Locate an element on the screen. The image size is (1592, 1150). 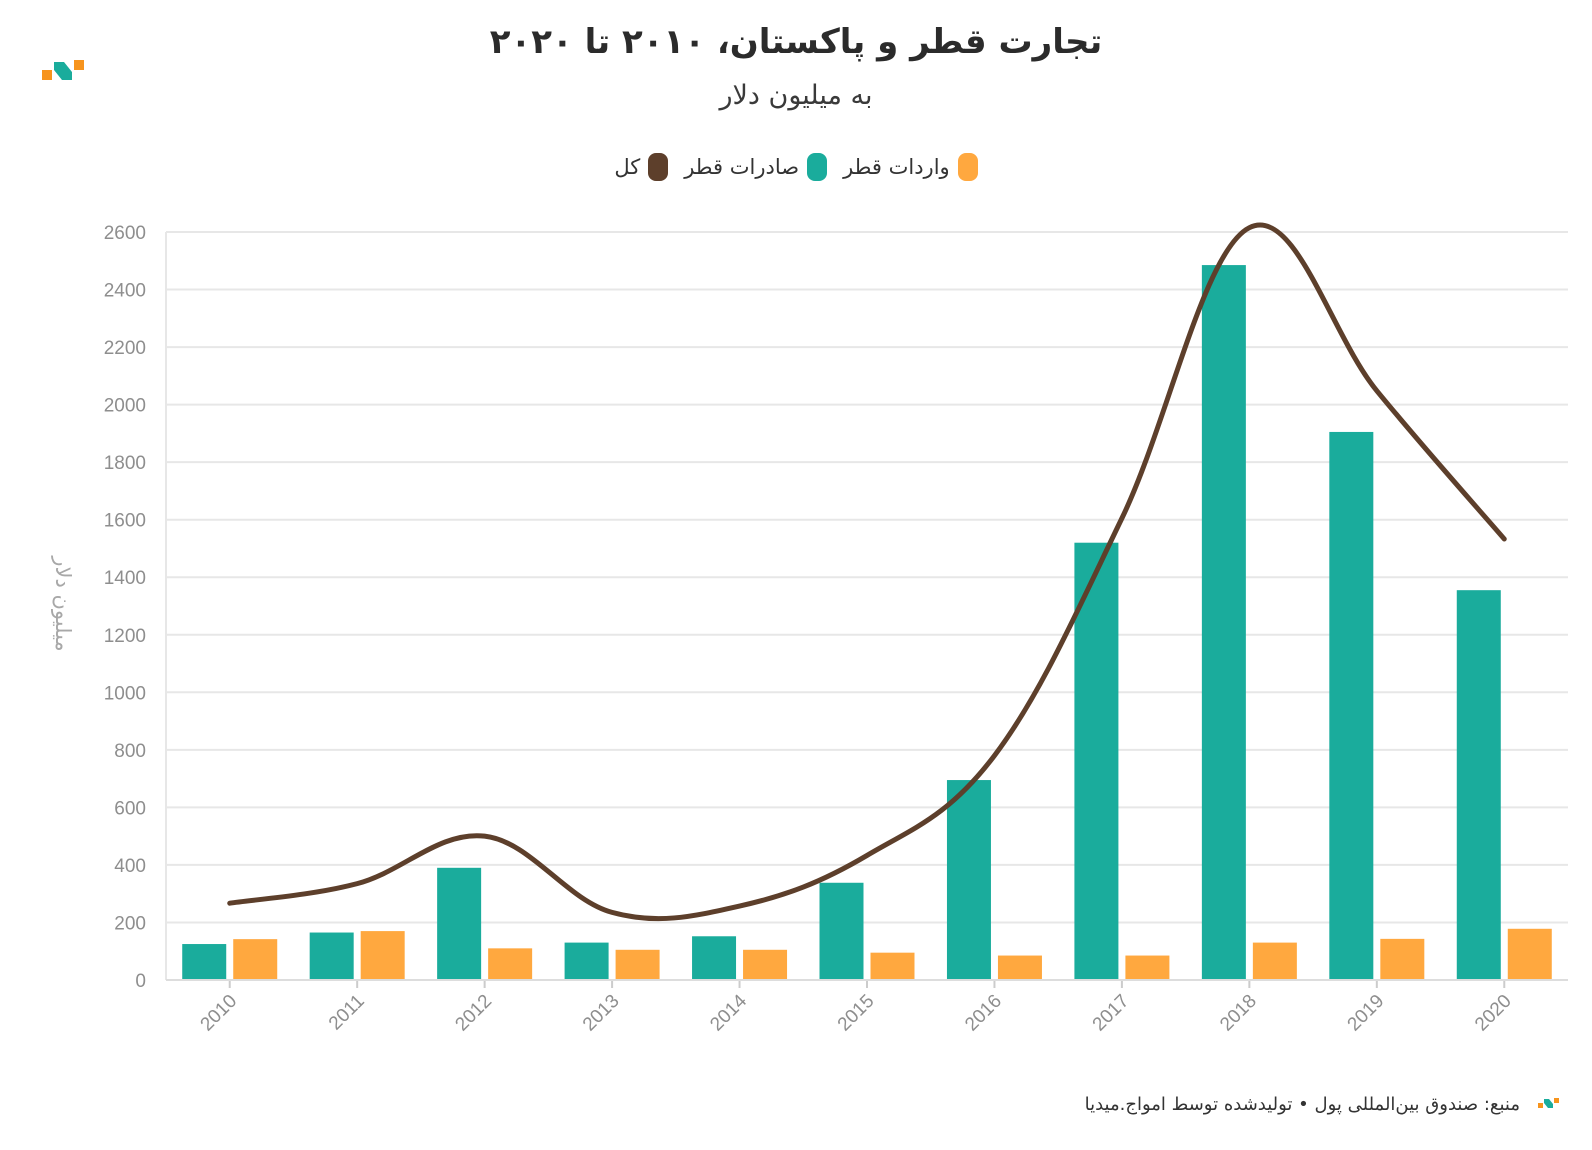
y-axis-label: میلیون دلار is located at coordinates (63, 603).